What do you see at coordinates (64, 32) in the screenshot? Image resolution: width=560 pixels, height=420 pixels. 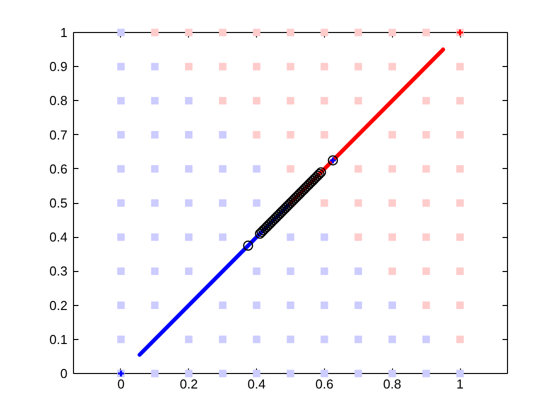 I see `y-tick-label: 1` at bounding box center [64, 32].